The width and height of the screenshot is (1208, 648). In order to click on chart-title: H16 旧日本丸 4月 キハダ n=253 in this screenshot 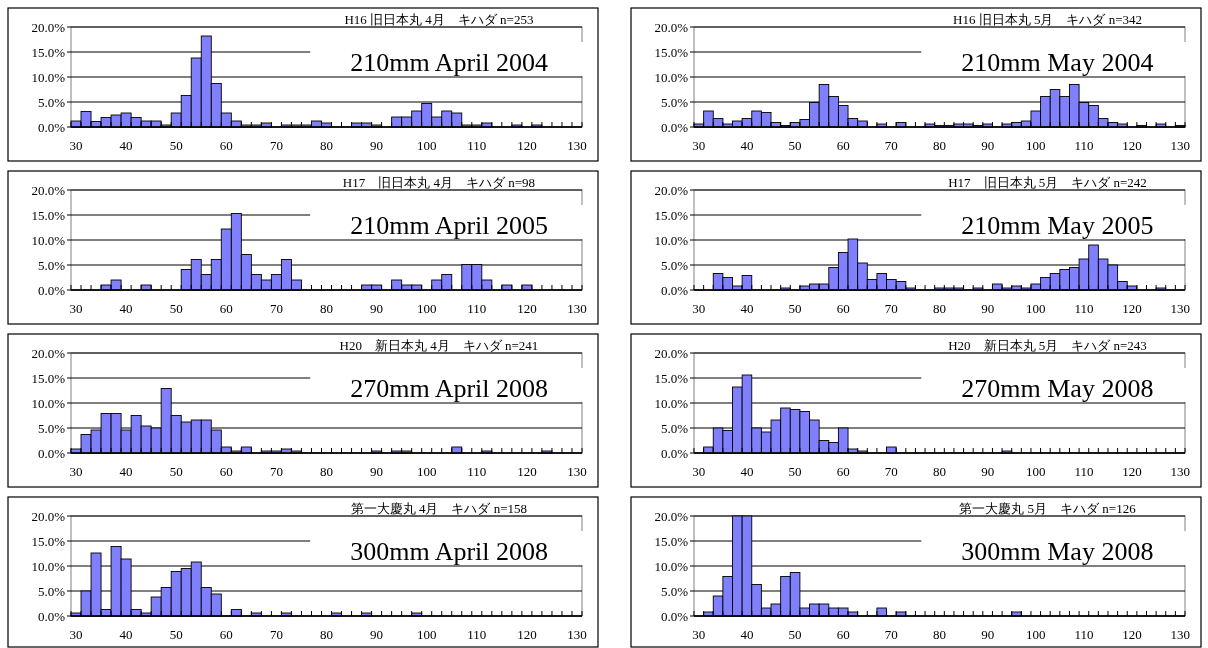, I will do `click(439, 19)`.